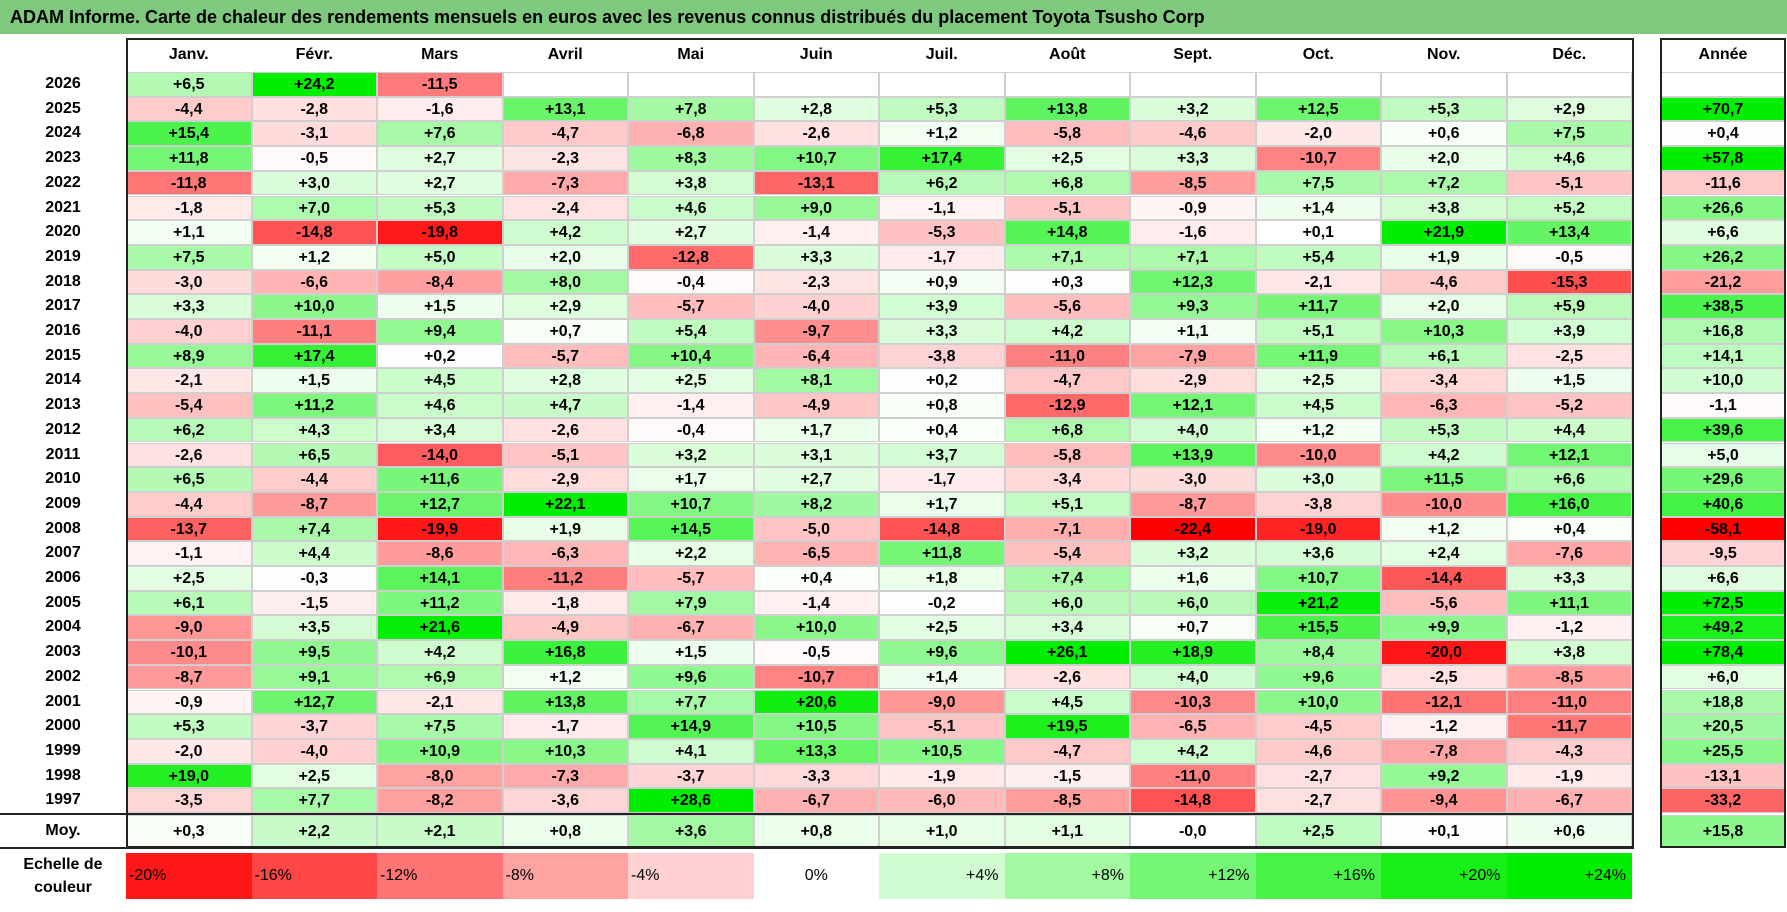 Image resolution: width=1787 pixels, height=912 pixels. Describe the element at coordinates (1569, 751) in the screenshot. I see `heatmap-cell: -4,3` at that location.